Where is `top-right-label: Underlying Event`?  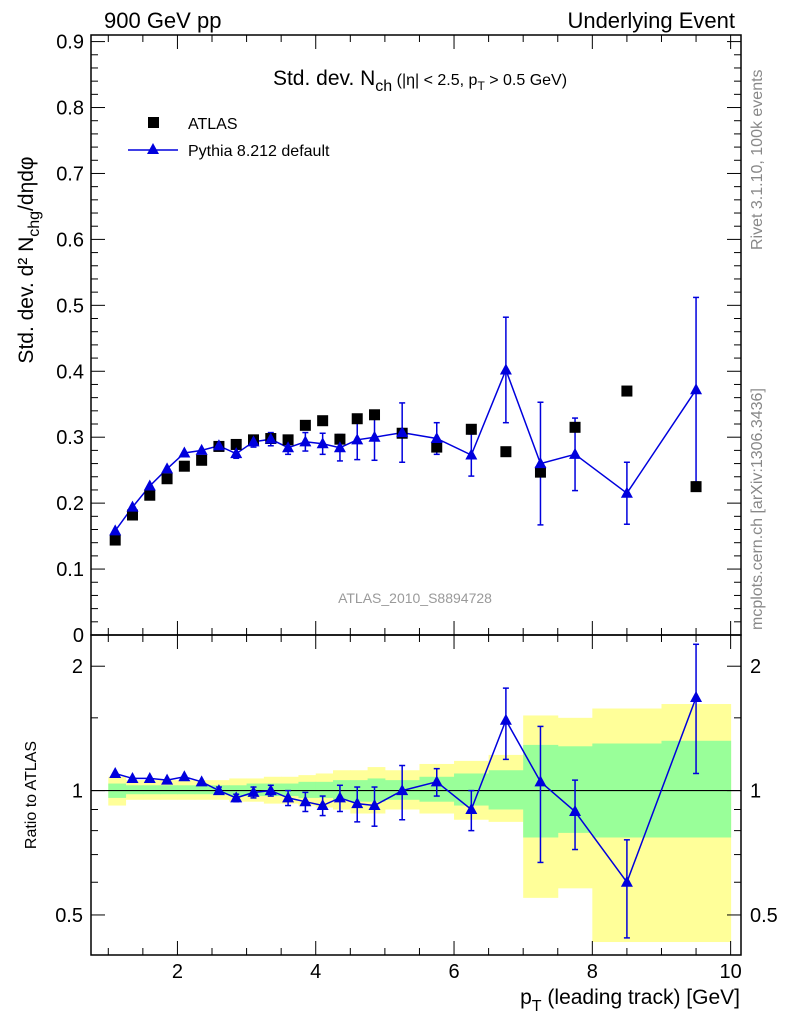 top-right-label: Underlying Event is located at coordinates (651, 20).